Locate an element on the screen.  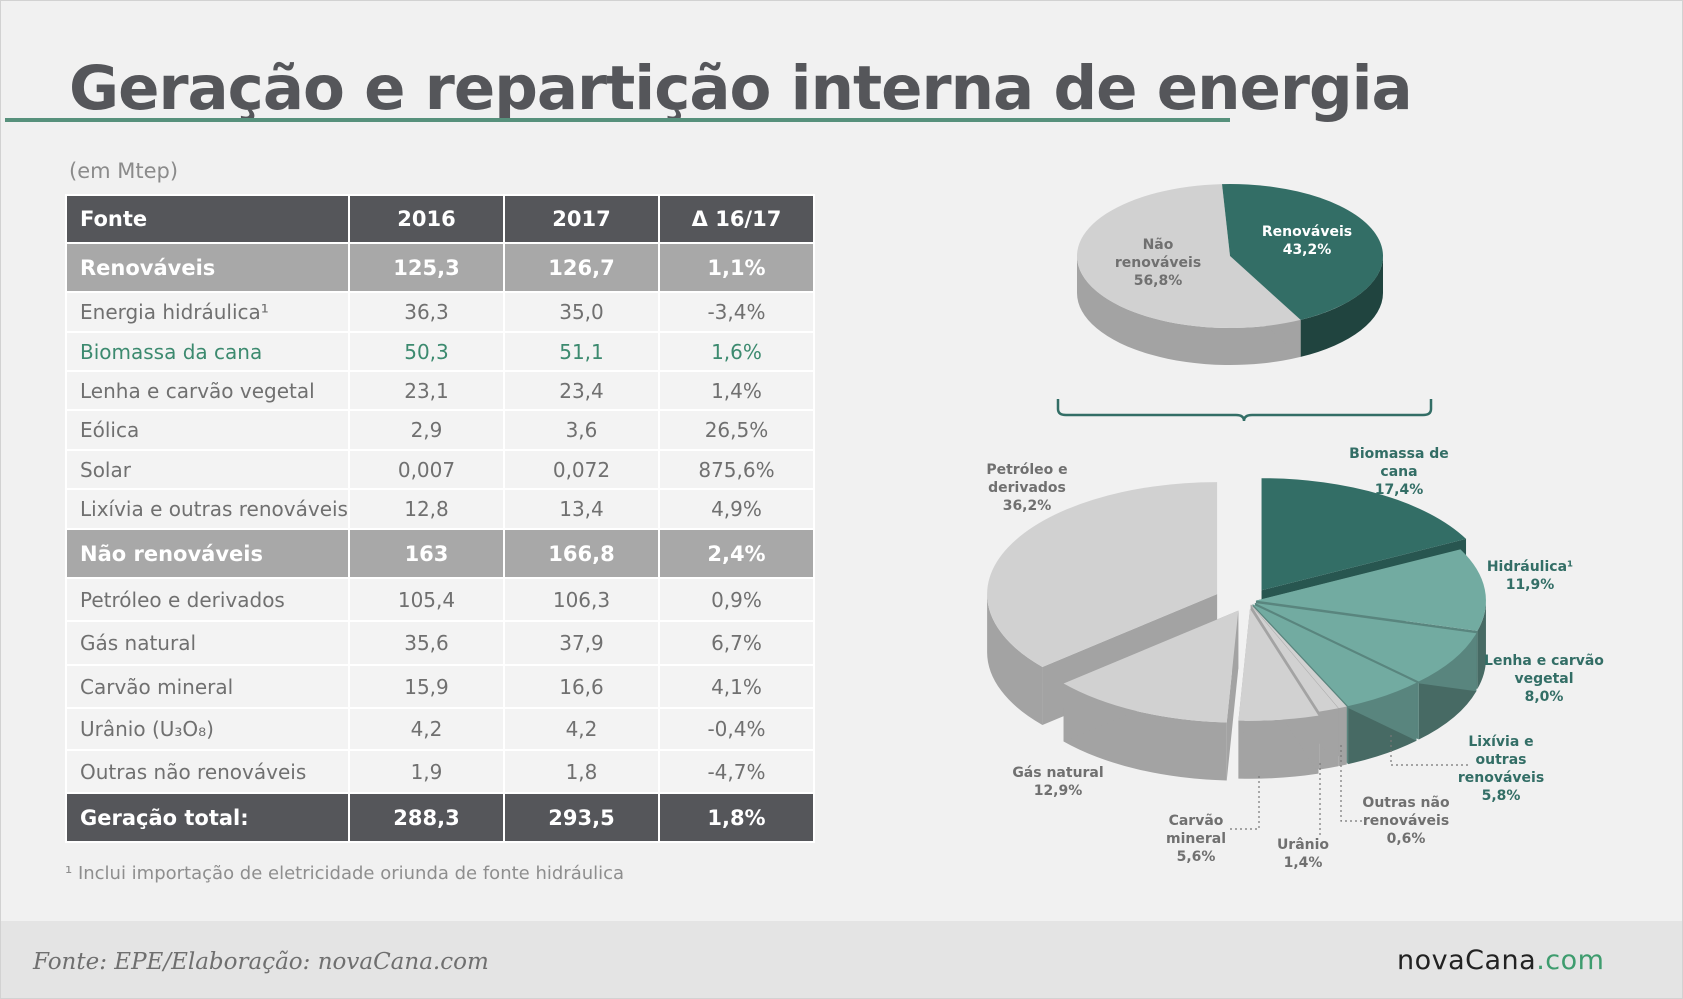
leader-lines is located at coordinates (1349, 785).